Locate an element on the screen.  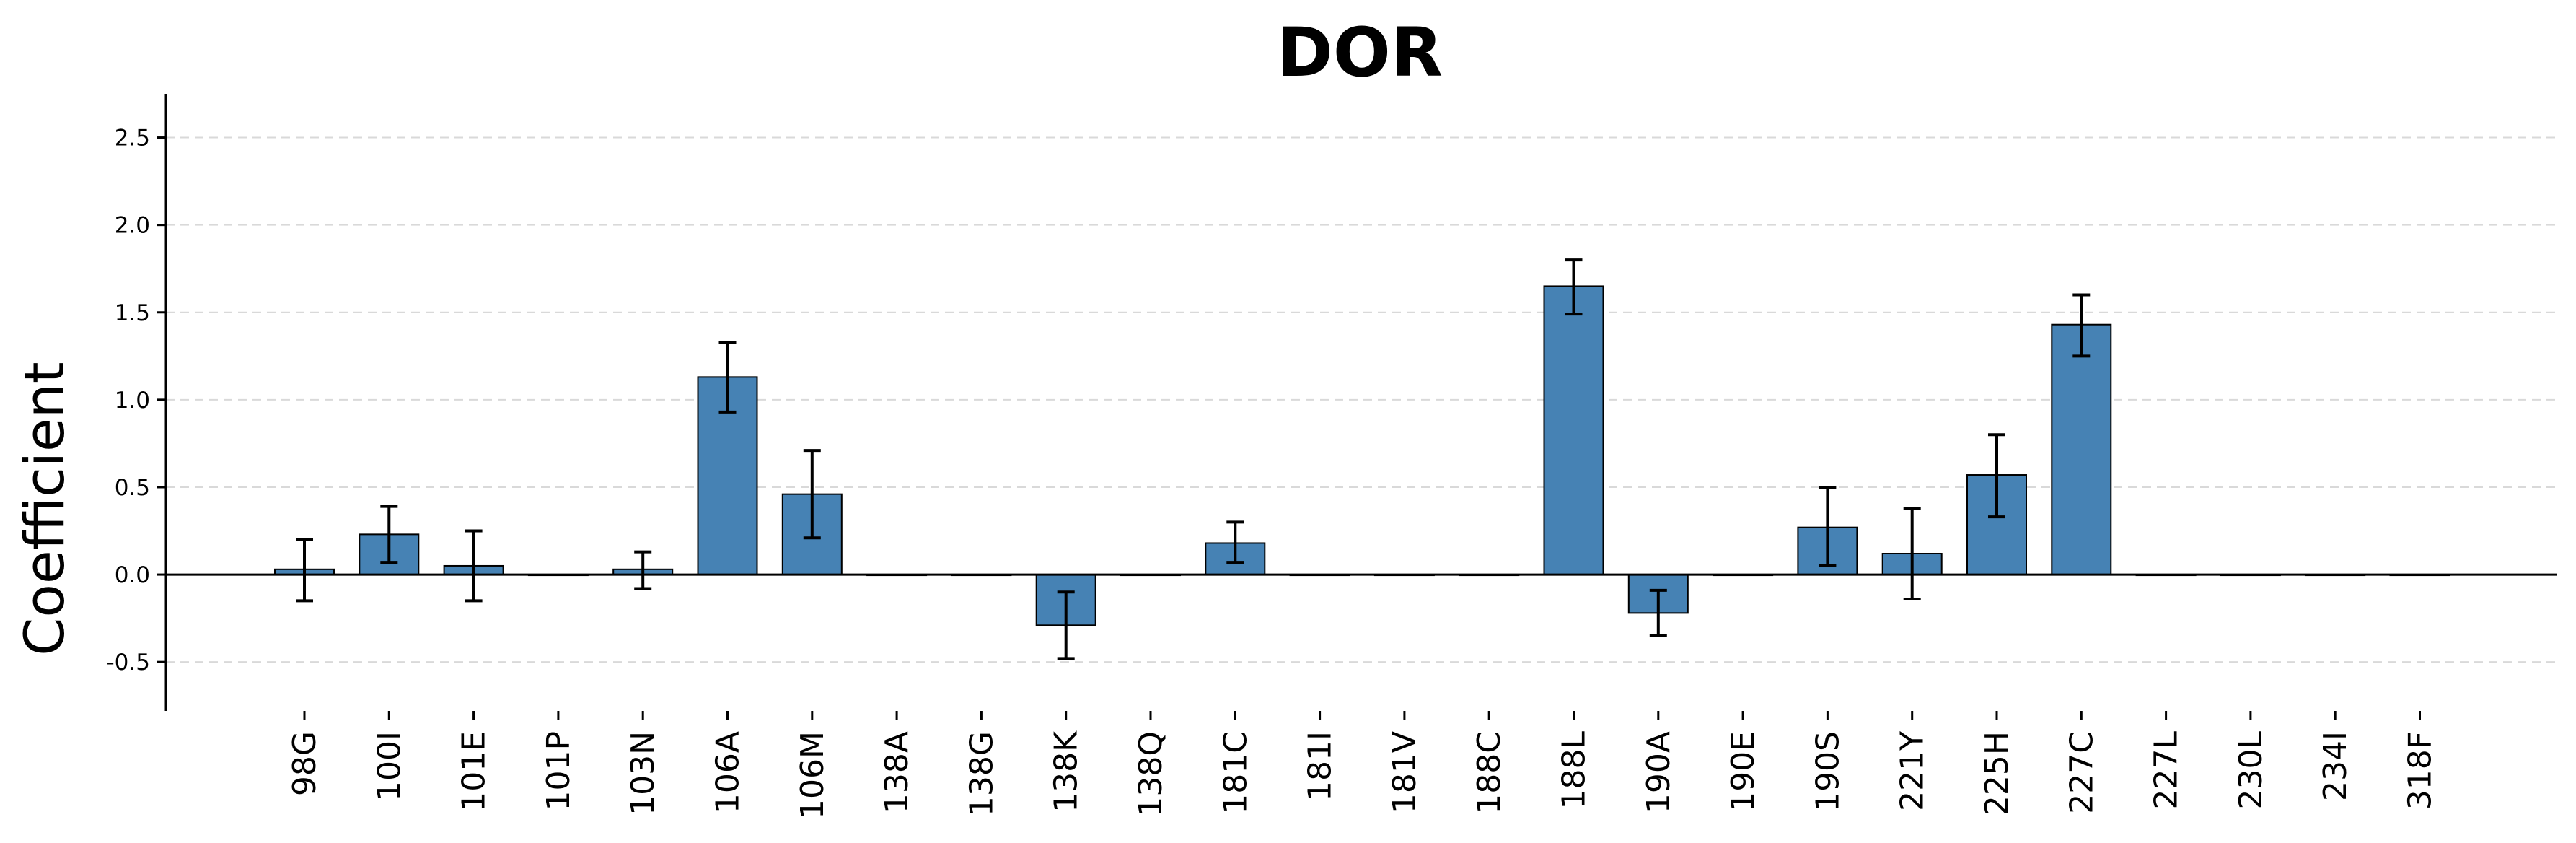
x-tick-label: 101P is located at coordinates (558, 771).